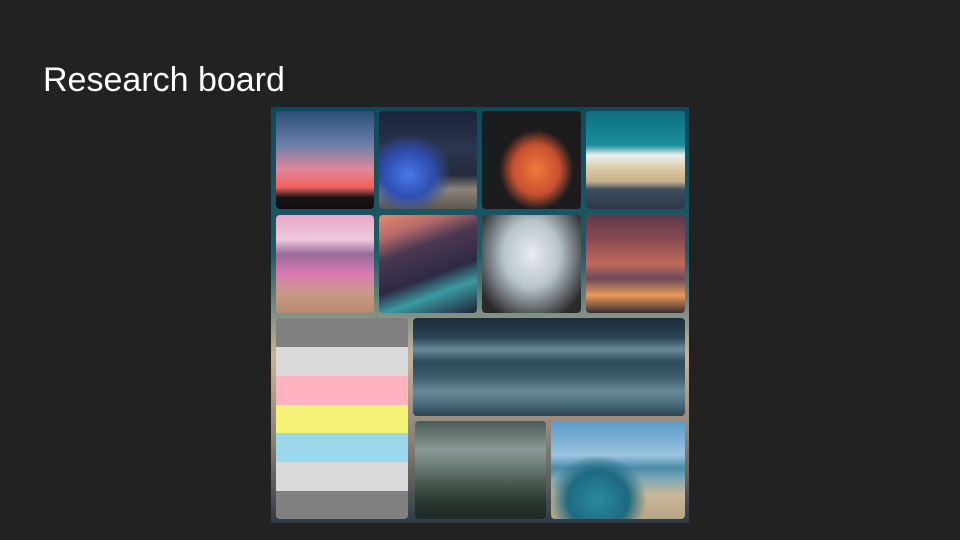  Describe the element at coordinates (325, 264) in the screenshot. I see `pink-coast-photo` at that location.